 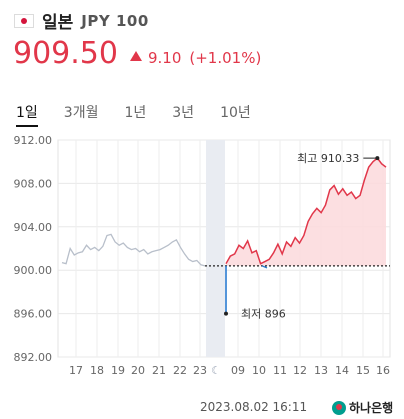 I want to click on header: 일본 JPY 100, so click(x=81, y=20).